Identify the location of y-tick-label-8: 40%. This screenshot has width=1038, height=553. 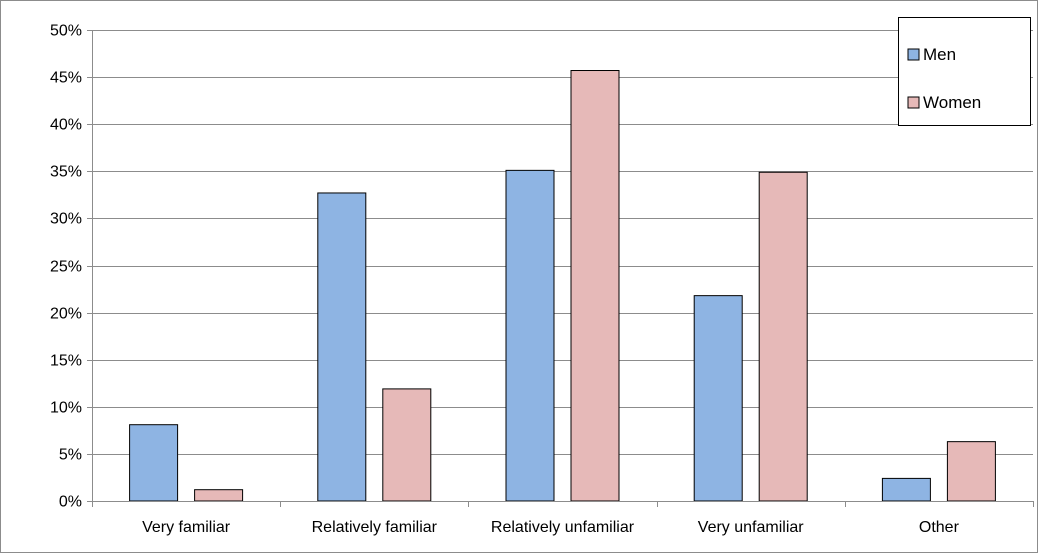
(66, 125).